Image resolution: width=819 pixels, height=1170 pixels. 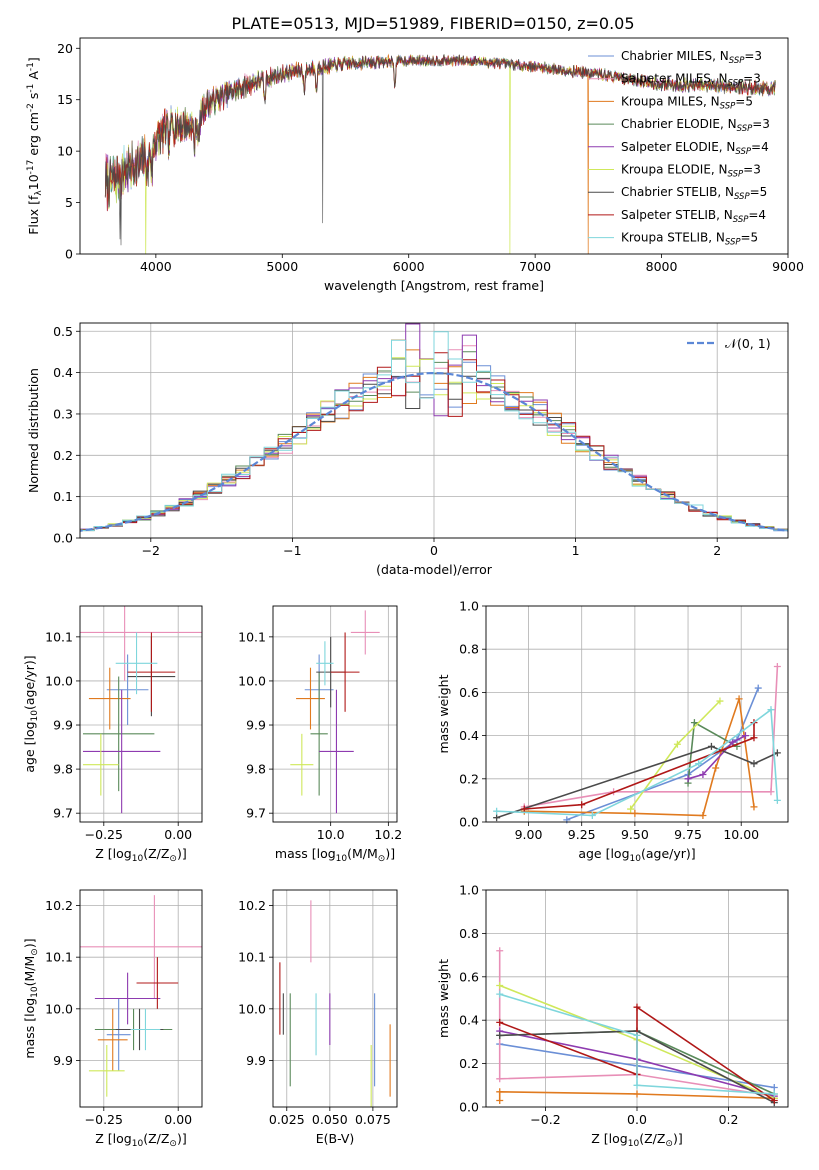 I want to click on x-tick-label: 1, so click(x=576, y=550).